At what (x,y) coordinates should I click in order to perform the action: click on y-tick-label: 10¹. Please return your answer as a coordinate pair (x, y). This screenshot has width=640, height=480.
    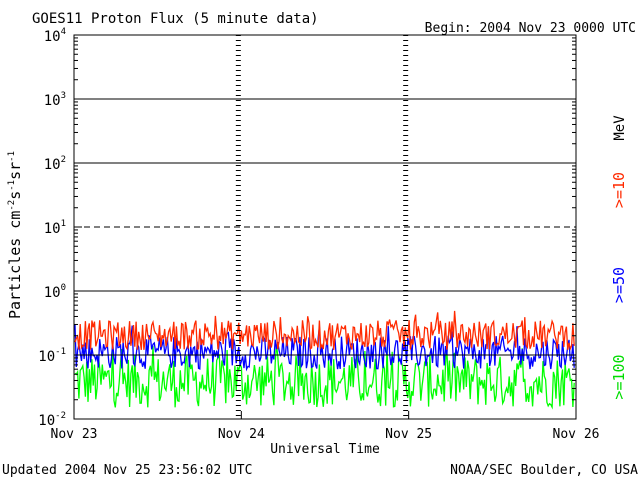
    Looking at the image, I should click on (55, 228).